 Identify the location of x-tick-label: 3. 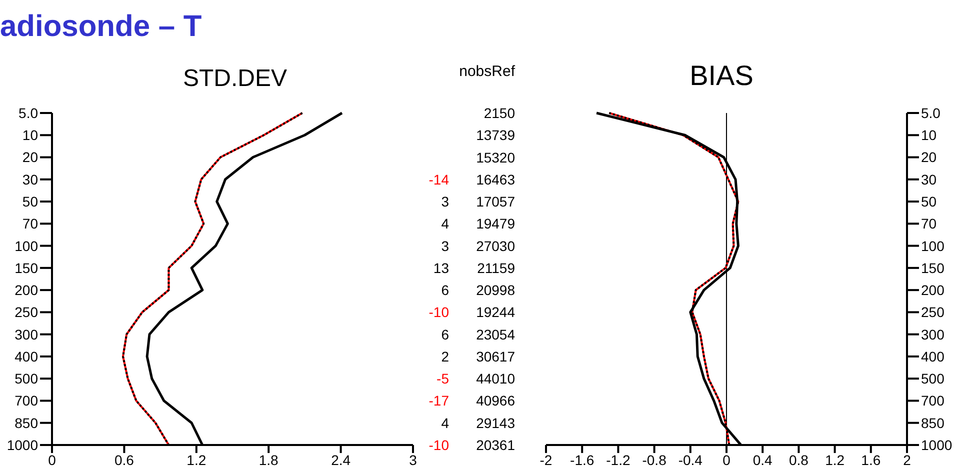
(413, 460).